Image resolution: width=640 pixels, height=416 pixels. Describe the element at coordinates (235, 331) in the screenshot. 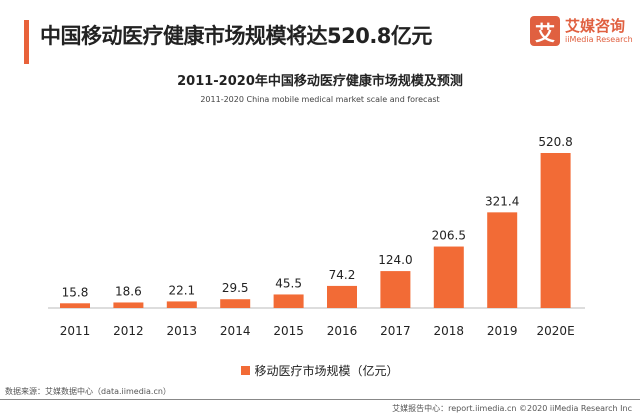

I see `x-tick-label: 2014` at that location.